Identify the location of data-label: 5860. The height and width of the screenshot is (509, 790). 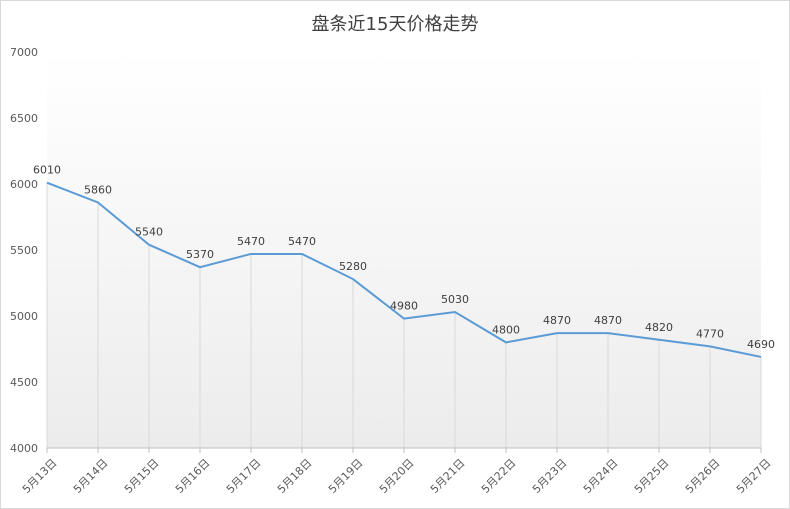
(98, 189).